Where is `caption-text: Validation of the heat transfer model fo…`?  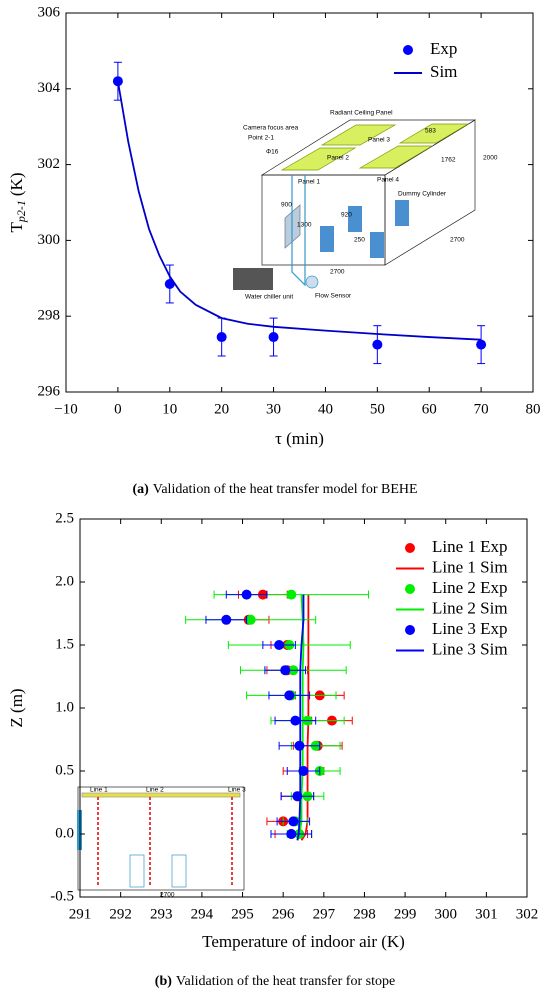
caption-text: Validation of the heat transfer model fo… is located at coordinates (285, 489).